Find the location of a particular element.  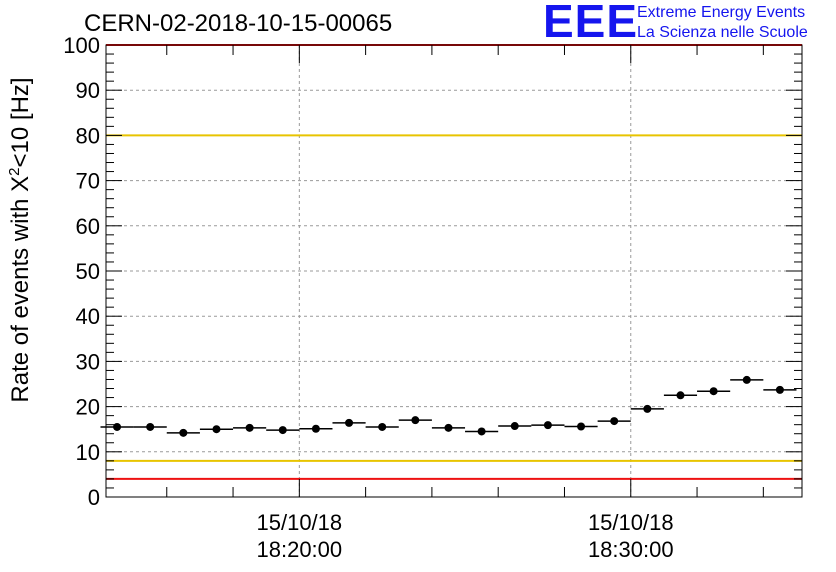

y-axis-label-tail: <10 [Hz] is located at coordinates (20, 122).